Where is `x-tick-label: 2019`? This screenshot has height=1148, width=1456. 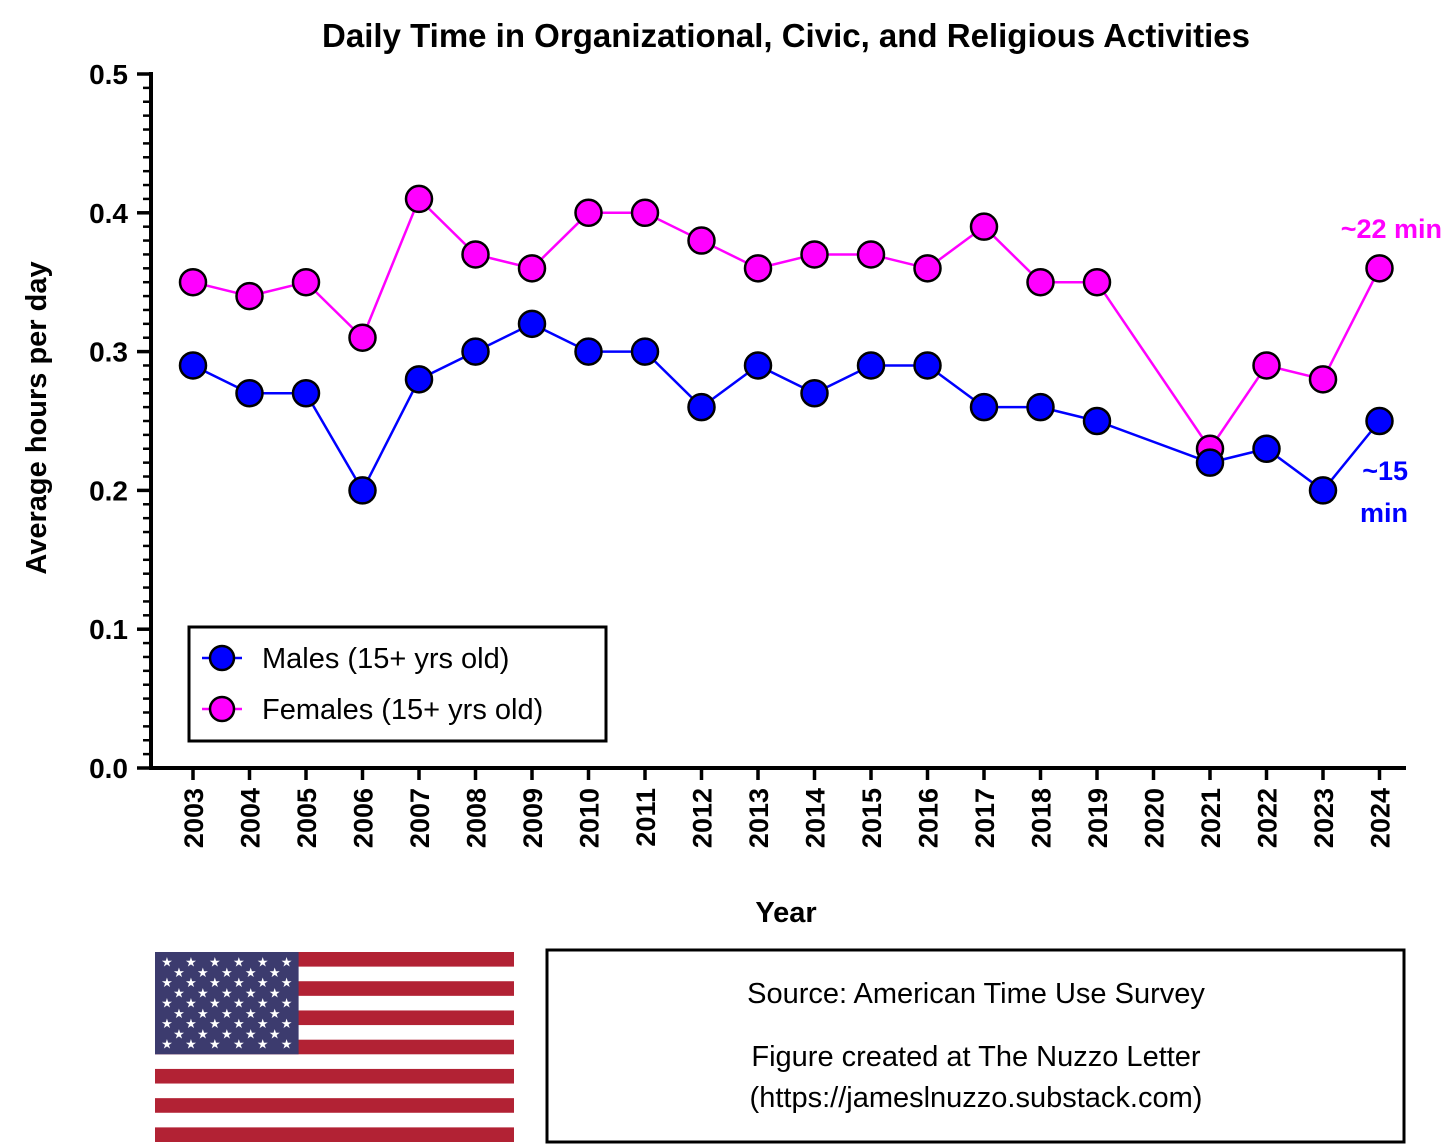
x-tick-label: 2019 is located at coordinates (1098, 818).